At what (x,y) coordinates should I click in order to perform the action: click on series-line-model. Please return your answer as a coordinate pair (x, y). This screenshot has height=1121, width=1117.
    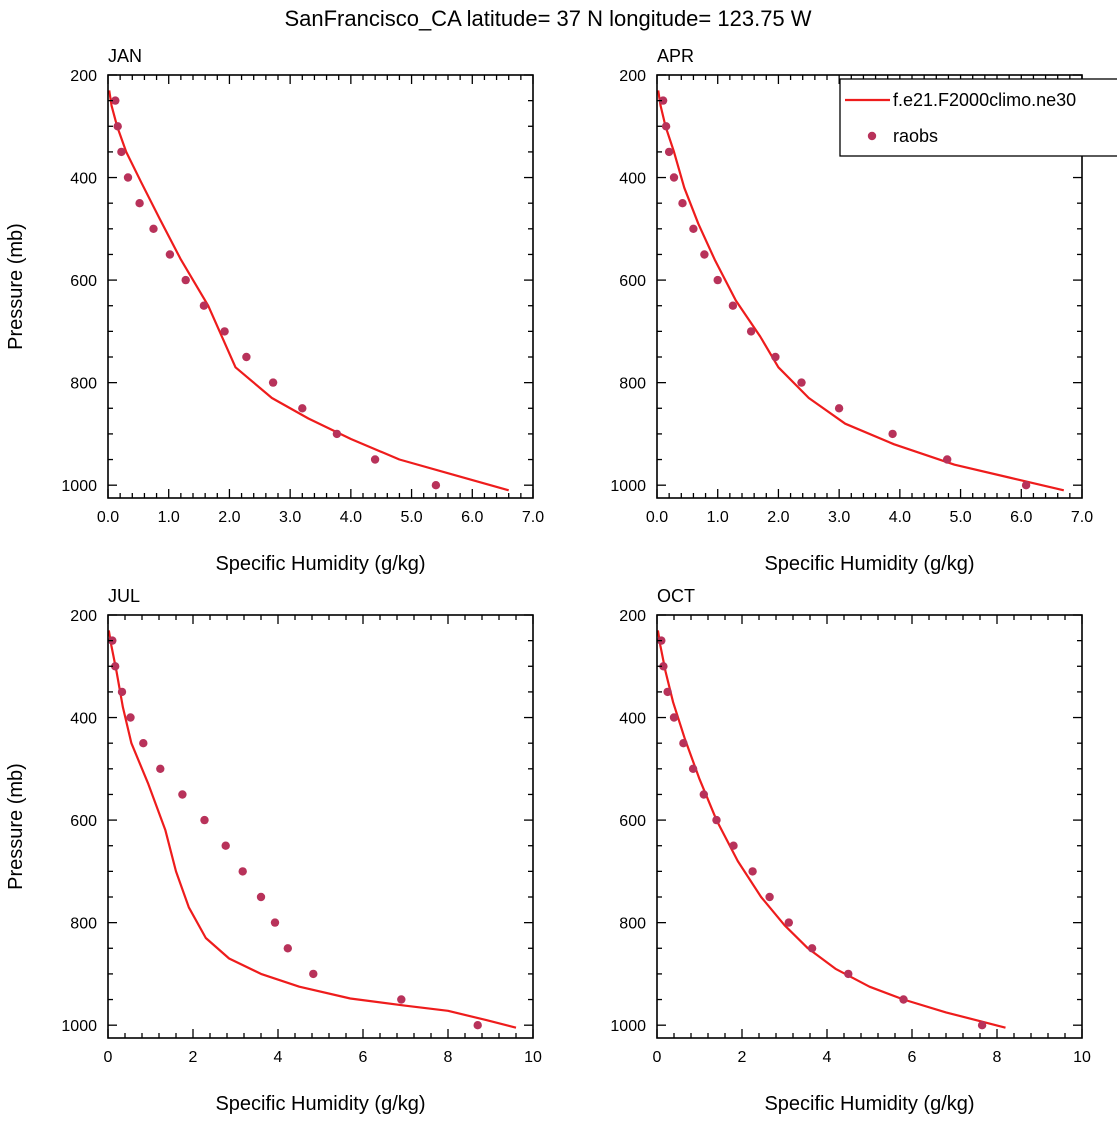
    Looking at the image, I should click on (312, 829).